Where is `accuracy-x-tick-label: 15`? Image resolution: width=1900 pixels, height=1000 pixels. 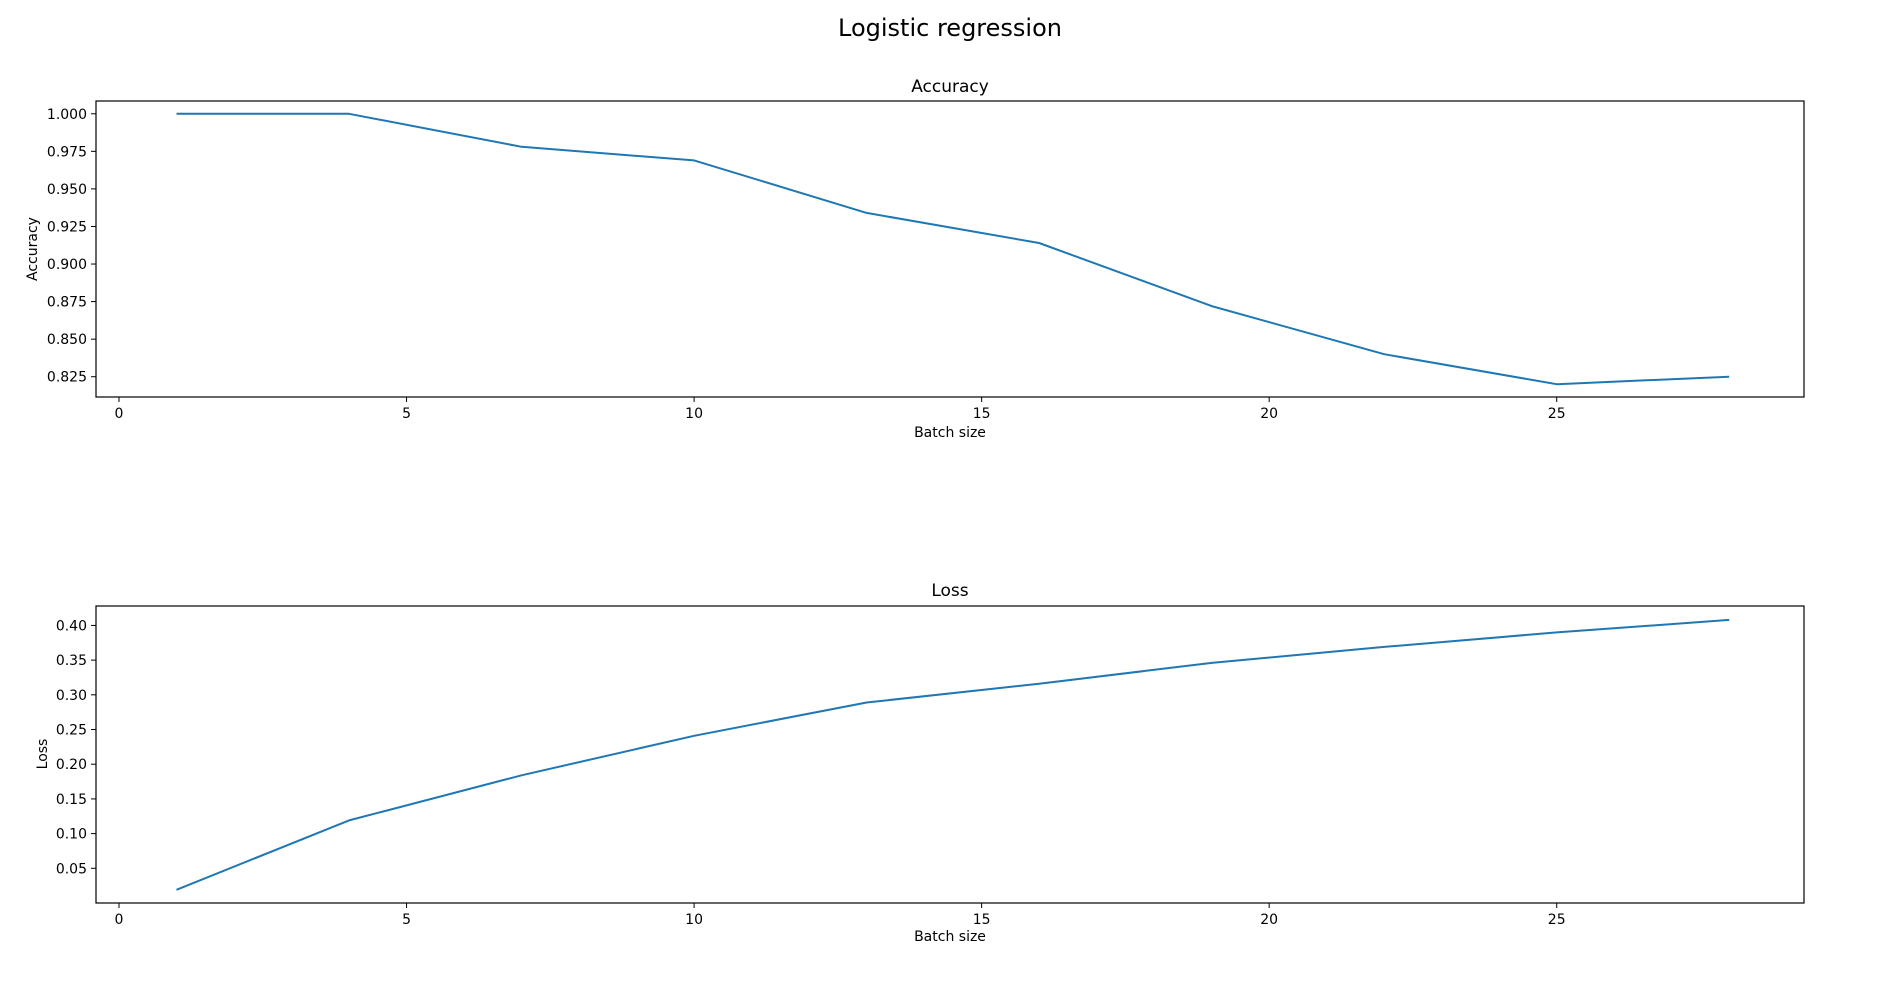 accuracy-x-tick-label: 15 is located at coordinates (982, 414).